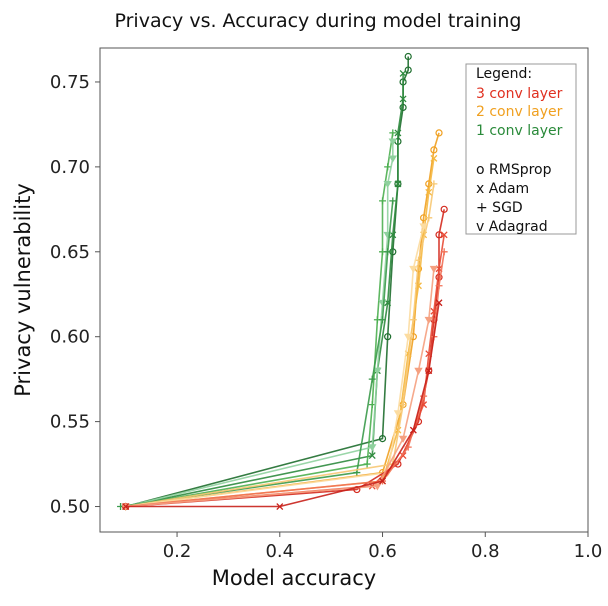  Describe the element at coordinates (70, 422) in the screenshot. I see `y-tick-label: 0.55` at that location.